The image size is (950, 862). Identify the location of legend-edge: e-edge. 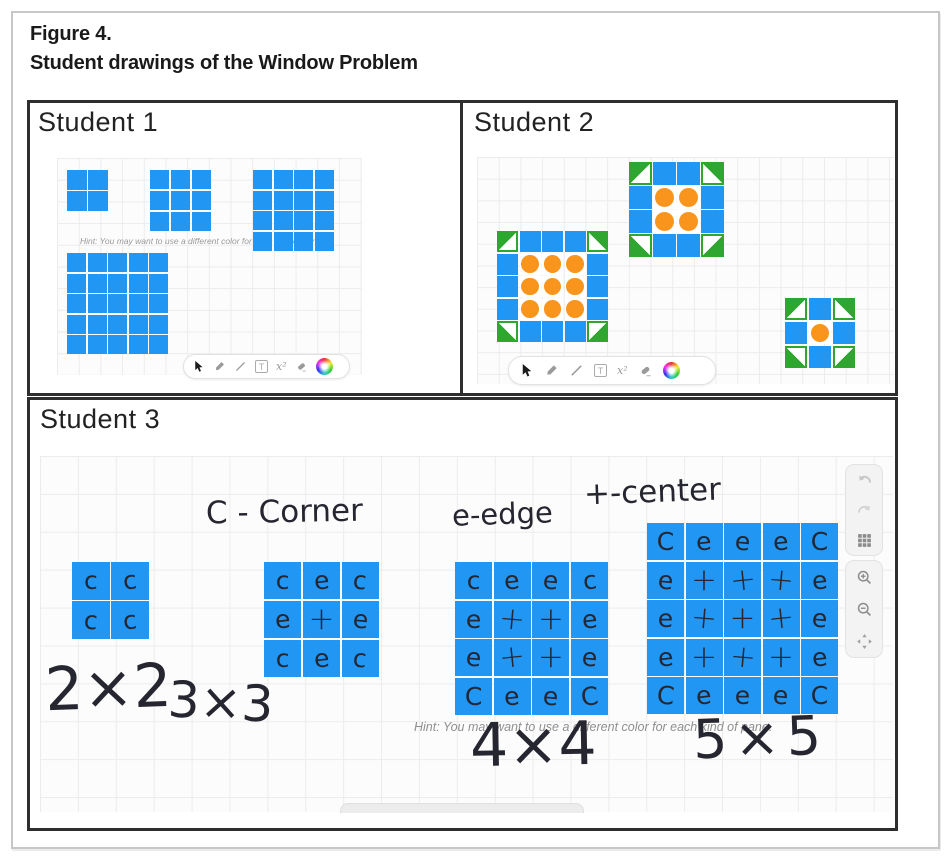
(502, 514).